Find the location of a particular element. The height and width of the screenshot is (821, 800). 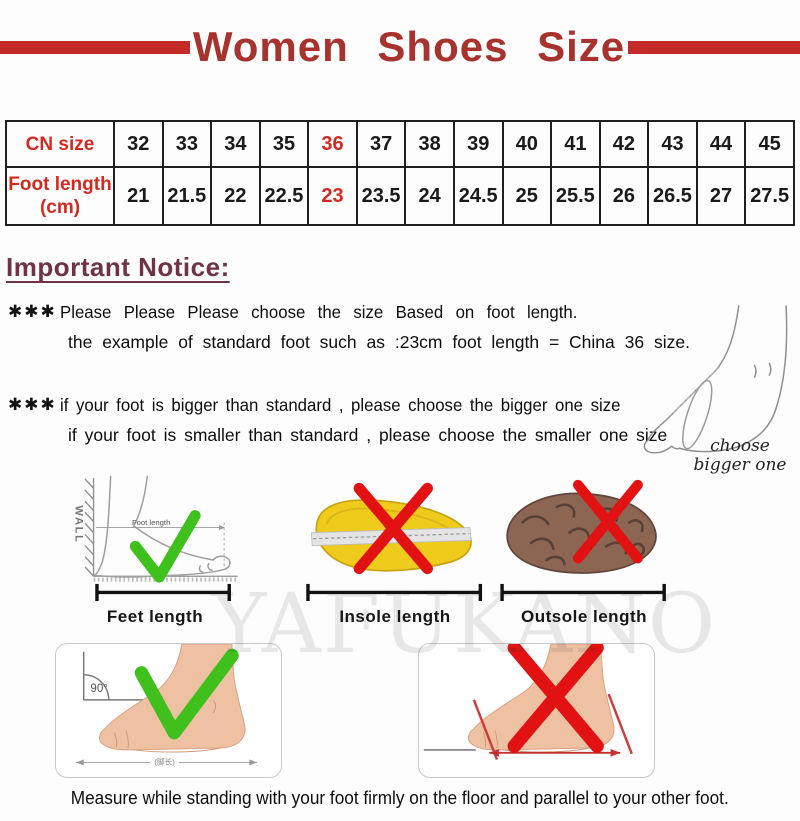

insole-length-label: Insole length is located at coordinates (395, 616).